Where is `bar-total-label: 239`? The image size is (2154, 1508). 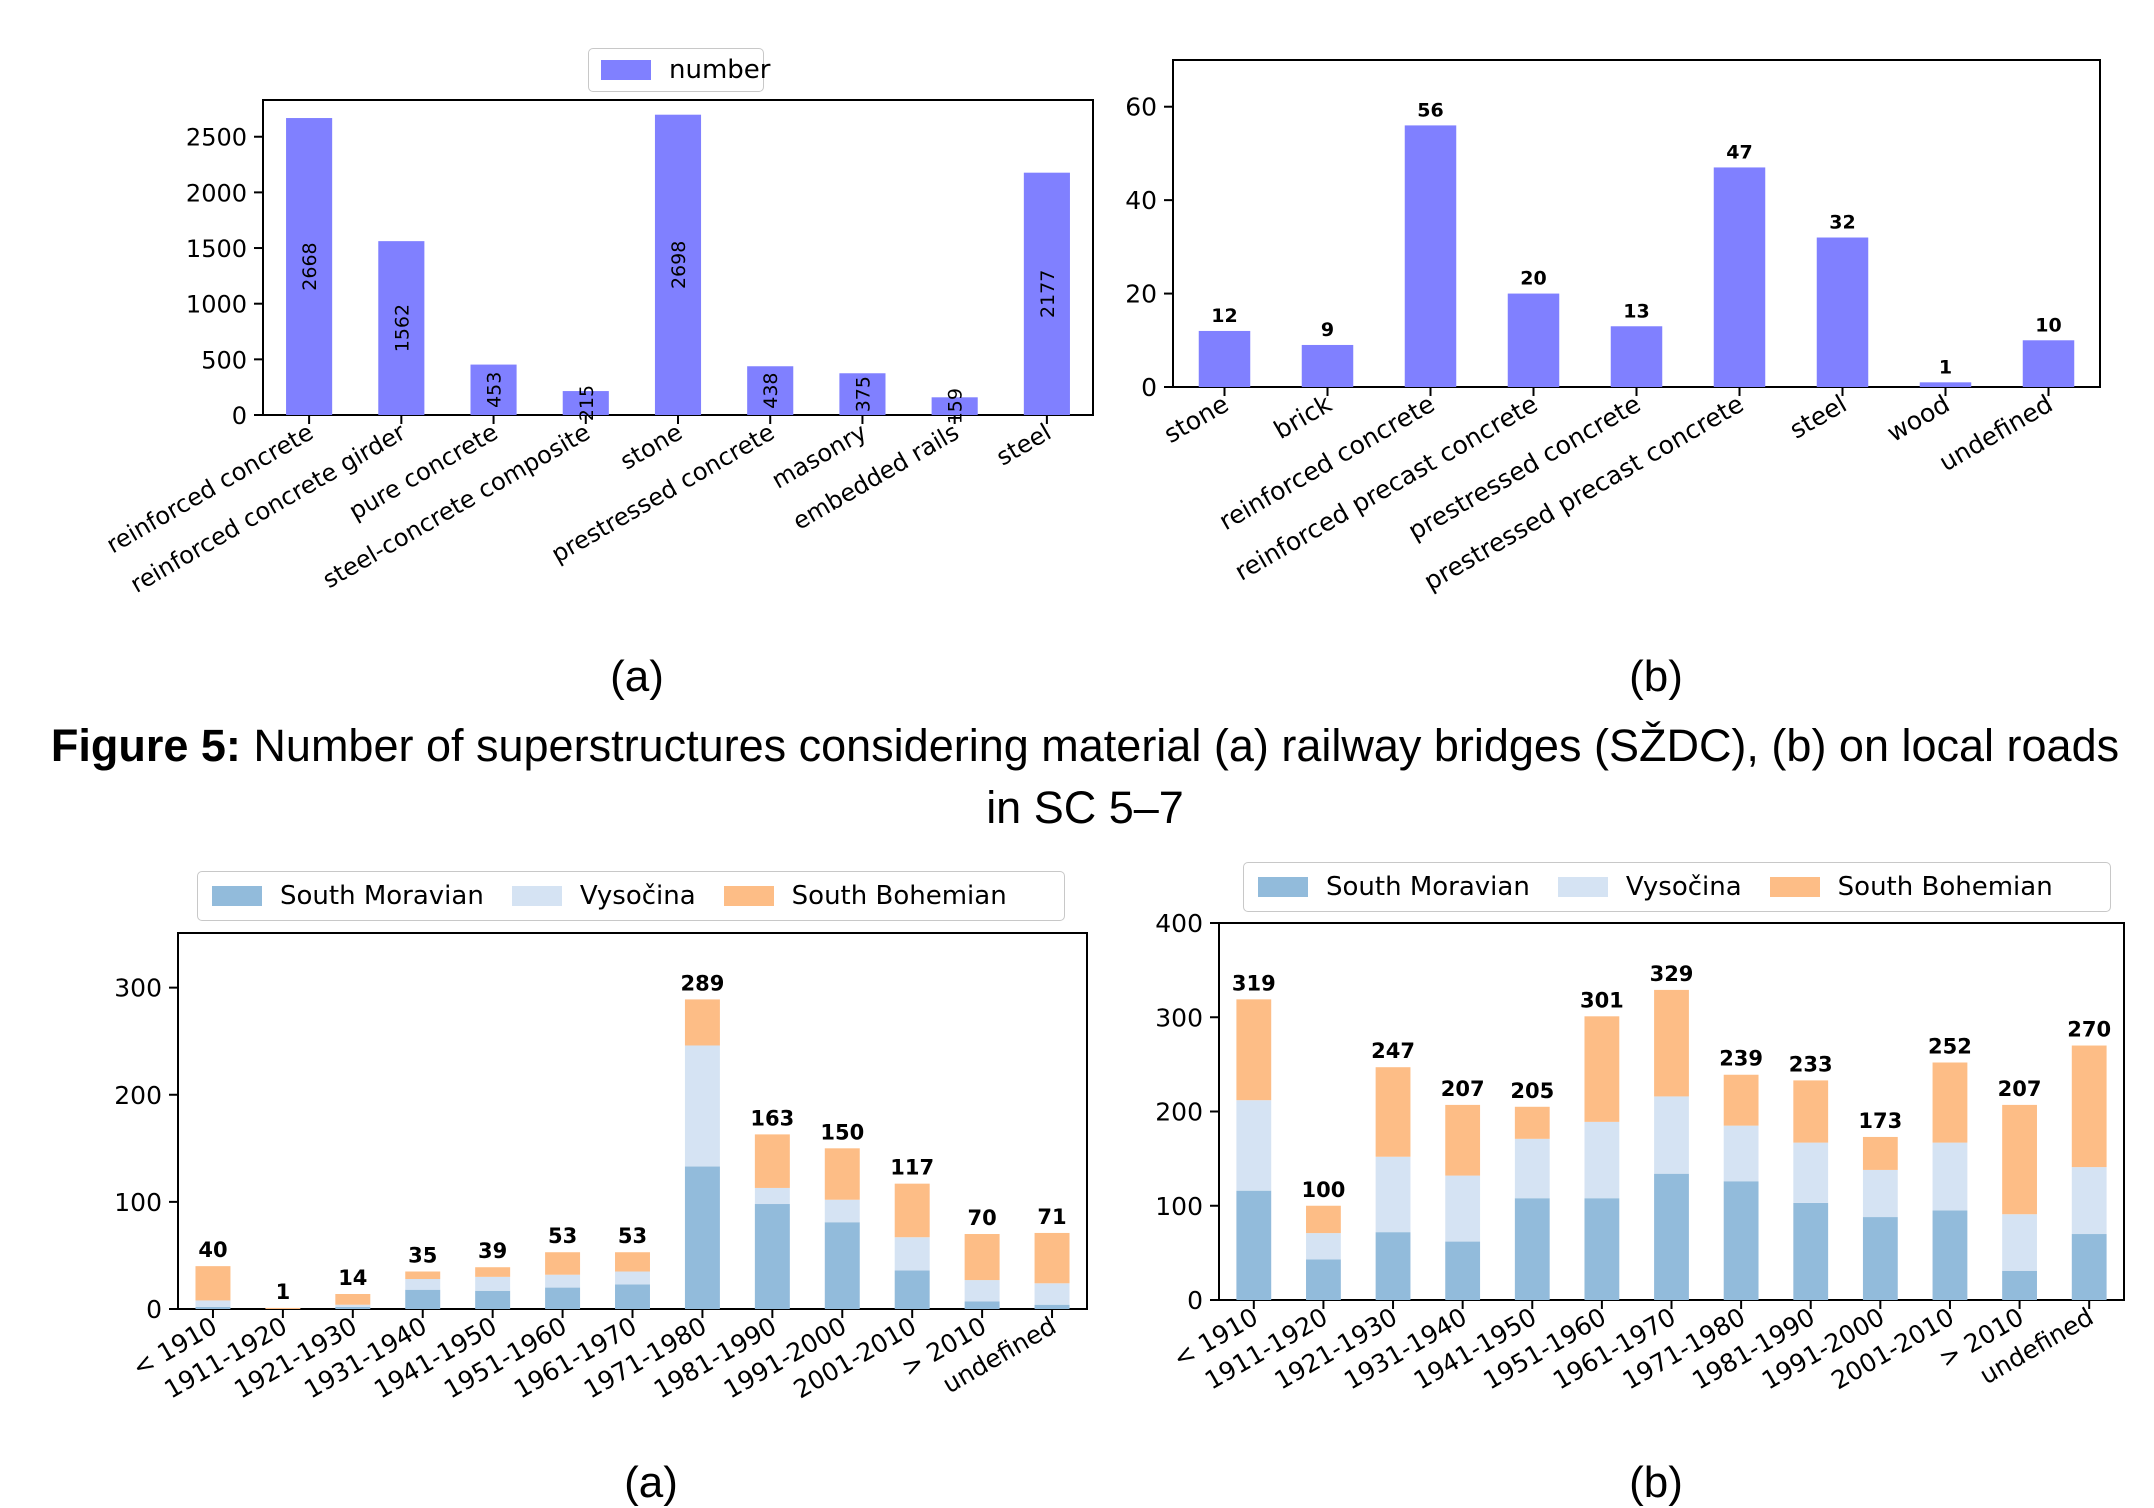 bar-total-label: 239 is located at coordinates (1741, 1059).